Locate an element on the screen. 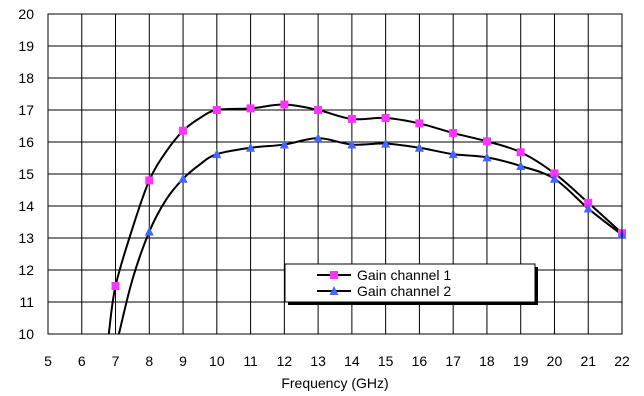 Image resolution: width=644 pixels, height=396 pixels. x-tick-label: 18 is located at coordinates (487, 361).